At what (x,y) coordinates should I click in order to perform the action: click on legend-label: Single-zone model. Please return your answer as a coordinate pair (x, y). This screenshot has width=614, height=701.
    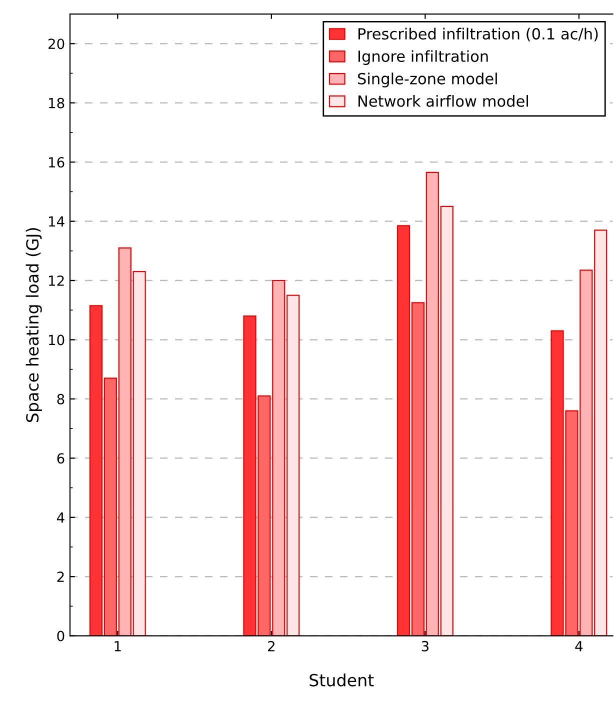
    Looking at the image, I should click on (427, 80).